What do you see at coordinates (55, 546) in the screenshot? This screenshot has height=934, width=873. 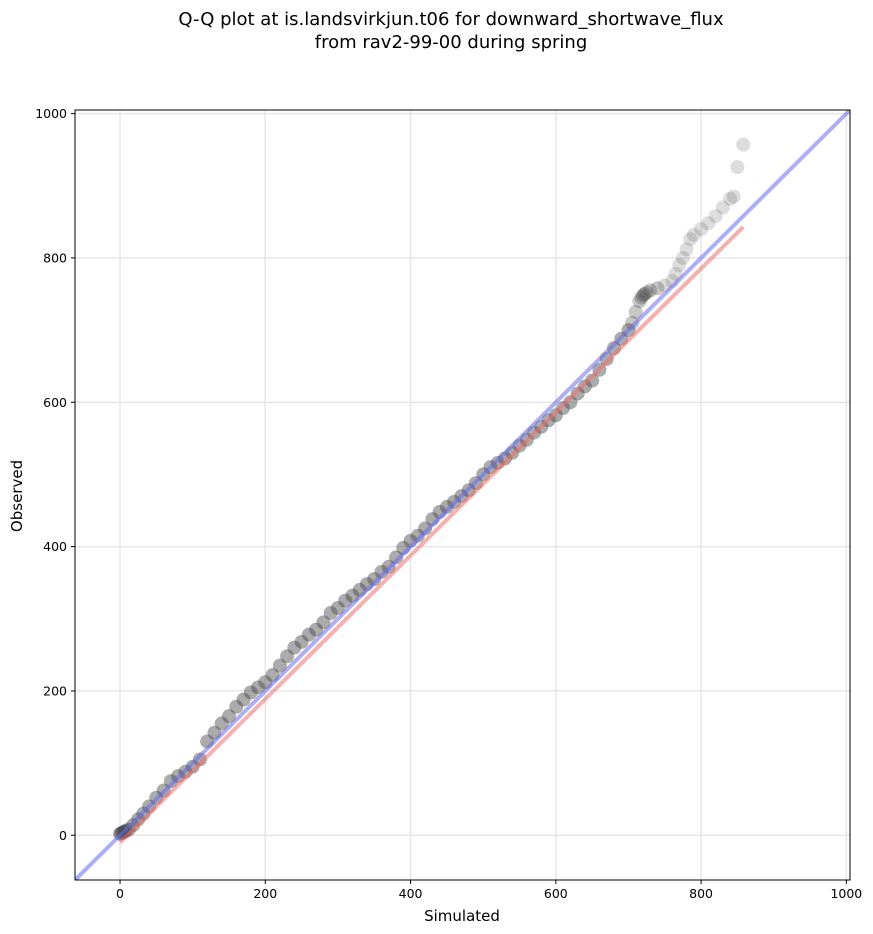 I see `y-tick-label: 400` at bounding box center [55, 546].